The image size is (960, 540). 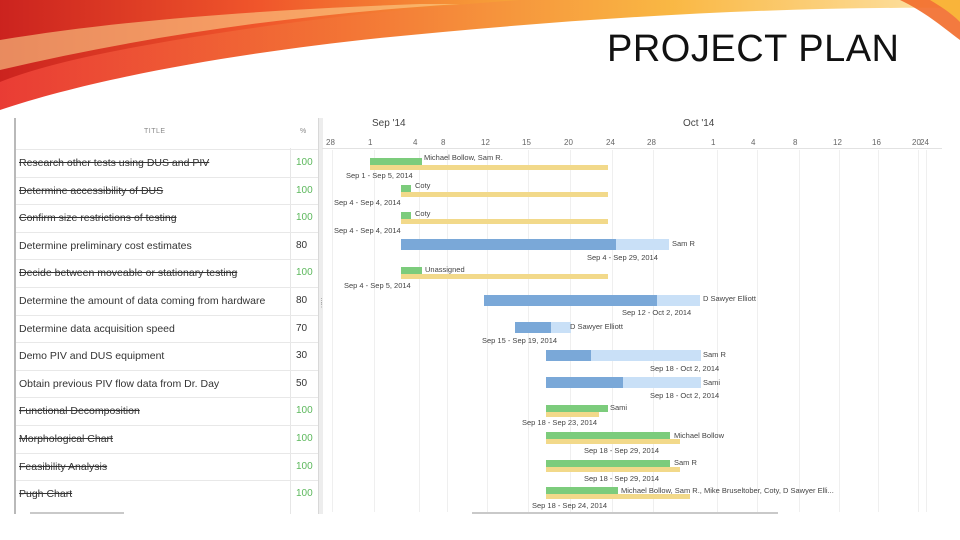 I want to click on timeline-scrollbar, so click(x=625, y=513).